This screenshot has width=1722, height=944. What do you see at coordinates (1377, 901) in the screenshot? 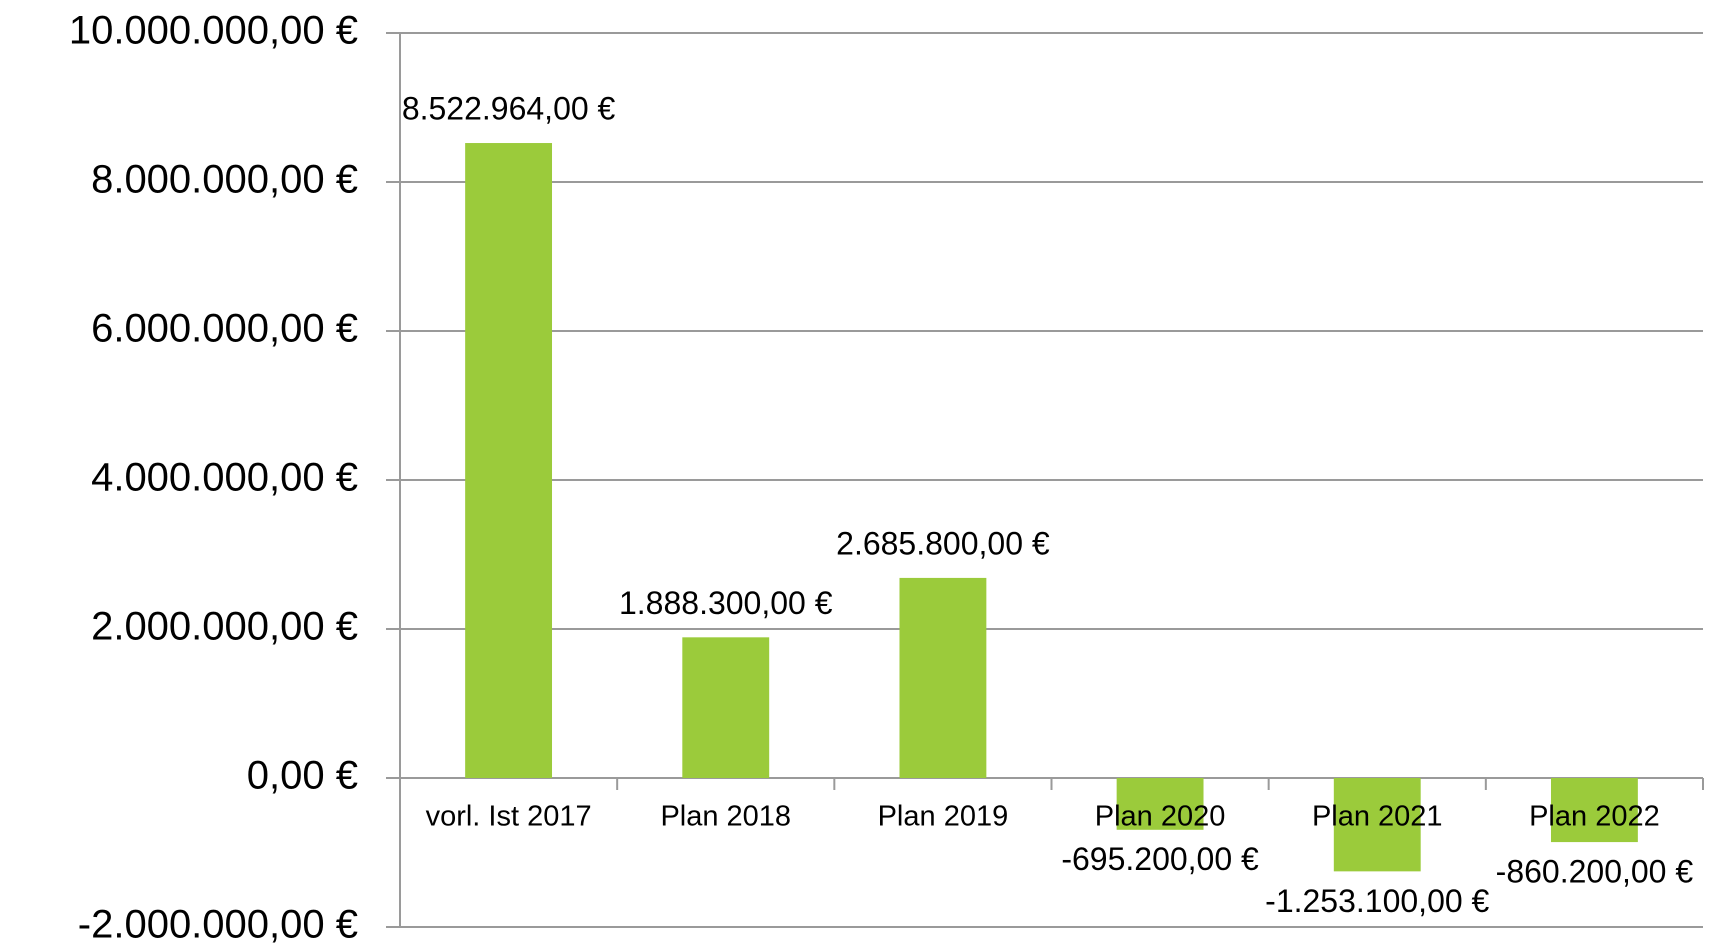
I see `data-label: -1.253.100,00 €` at bounding box center [1377, 901].